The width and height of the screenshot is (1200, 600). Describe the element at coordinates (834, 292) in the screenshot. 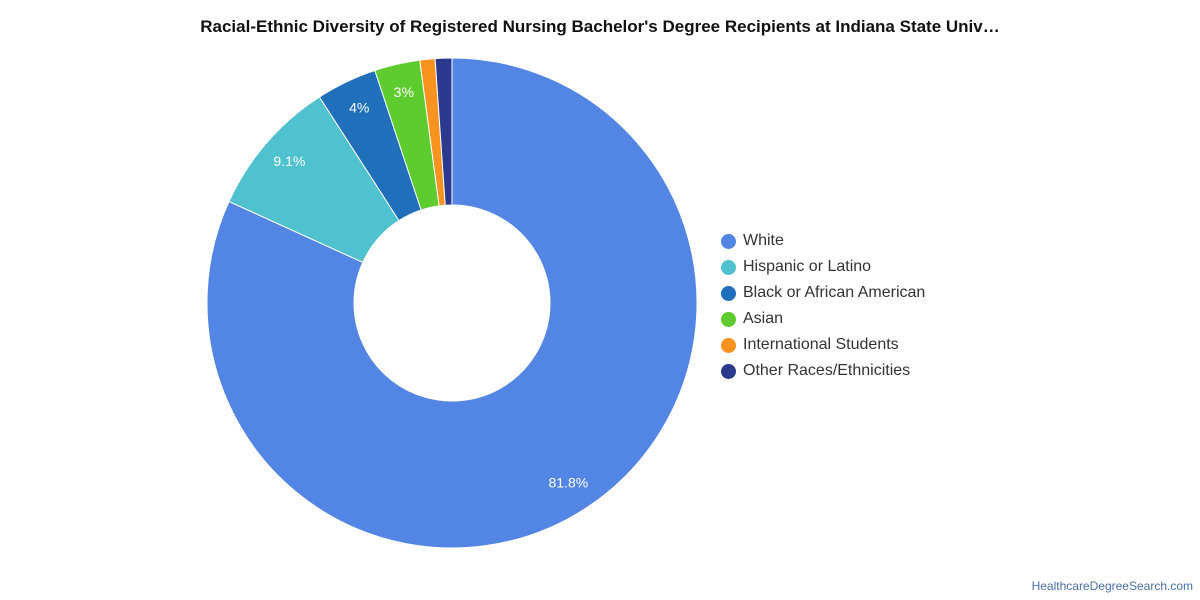

I see `legend-label: Black or African American` at that location.